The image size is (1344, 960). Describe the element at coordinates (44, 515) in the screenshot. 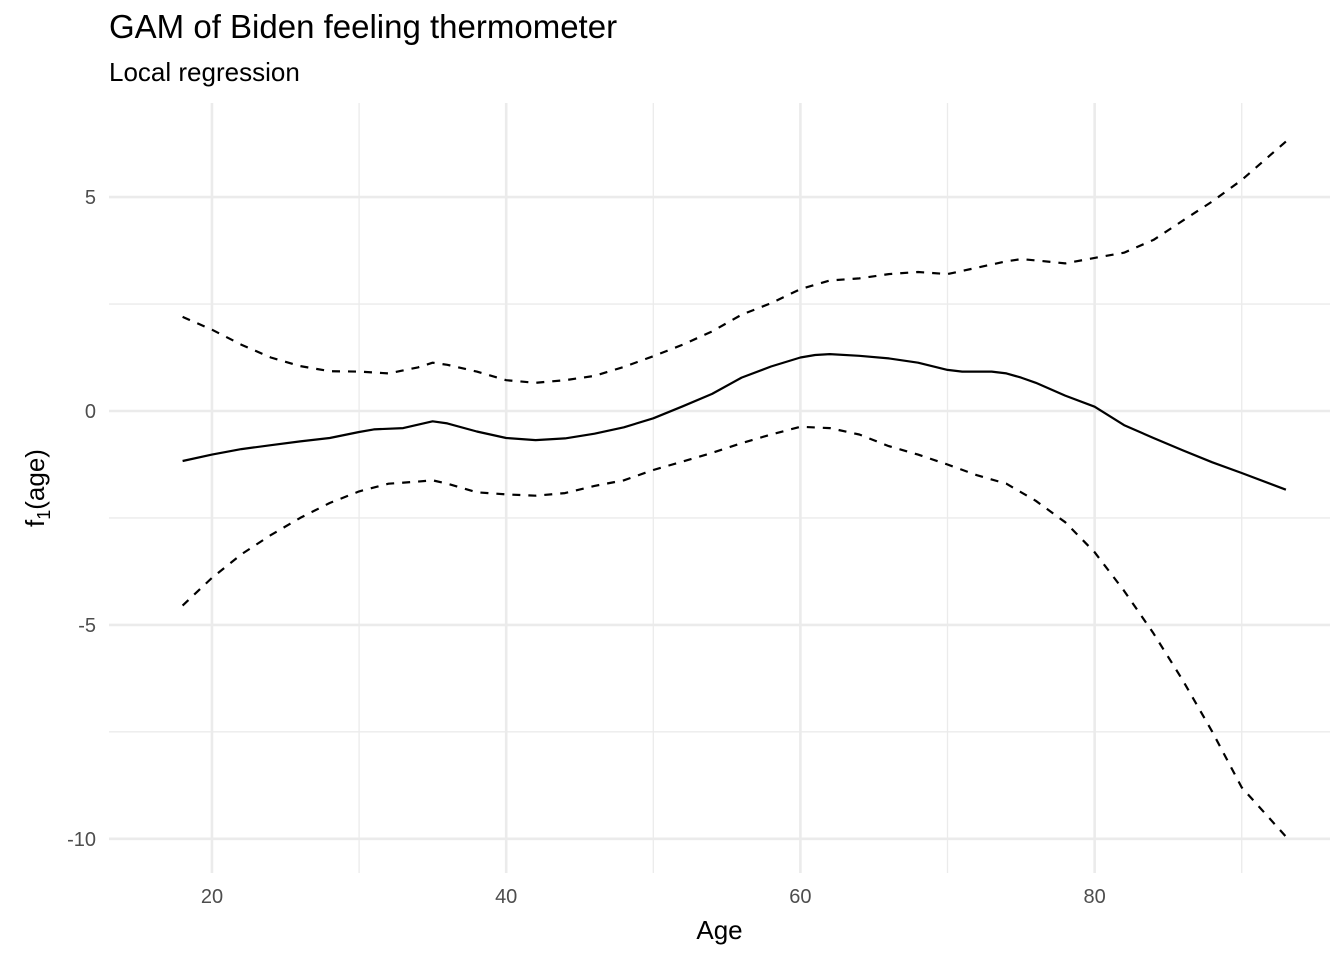

I see `y-axis-title-subscript: 1` at that location.